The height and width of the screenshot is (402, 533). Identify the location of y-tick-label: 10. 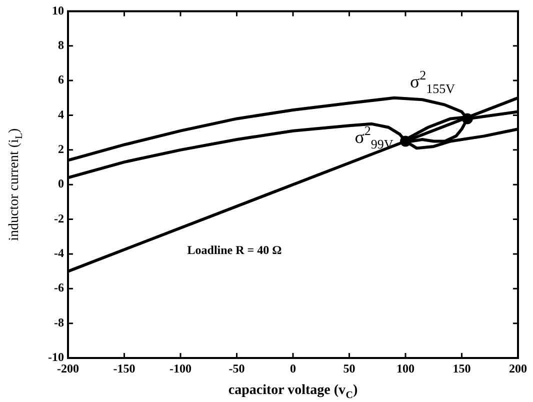
(58, 10).